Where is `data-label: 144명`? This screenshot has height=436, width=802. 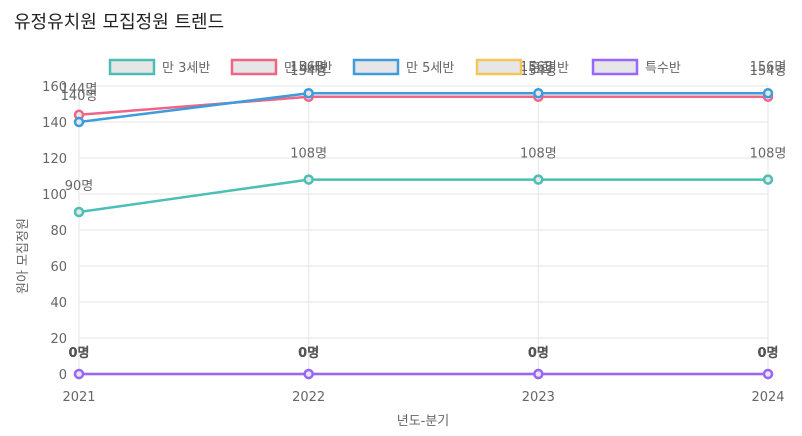
data-label: 144명 is located at coordinates (79, 89).